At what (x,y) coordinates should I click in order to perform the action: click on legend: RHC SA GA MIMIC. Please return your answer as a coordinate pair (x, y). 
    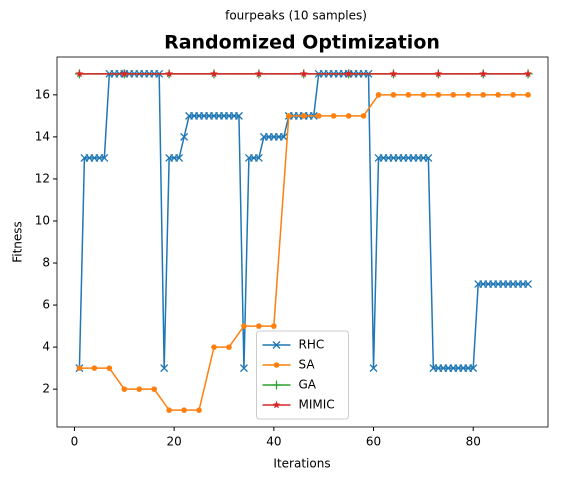
    Looking at the image, I should click on (302, 375).